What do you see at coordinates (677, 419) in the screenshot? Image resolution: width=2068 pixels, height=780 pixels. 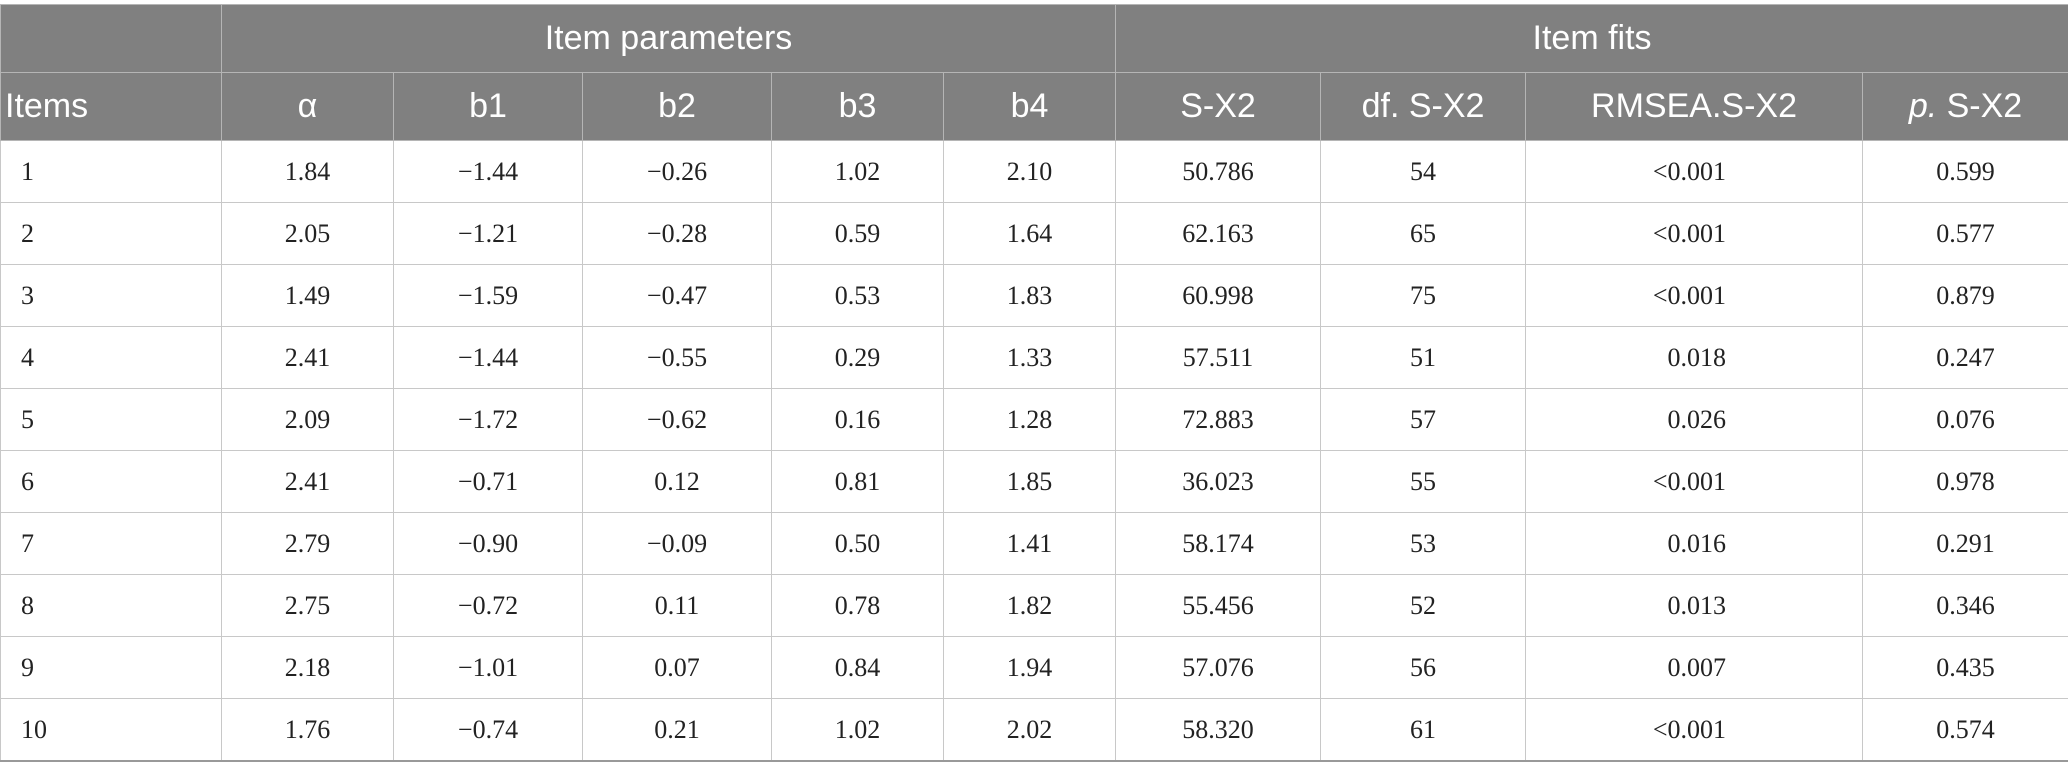 I see `cell-b2: −0.62` at bounding box center [677, 419].